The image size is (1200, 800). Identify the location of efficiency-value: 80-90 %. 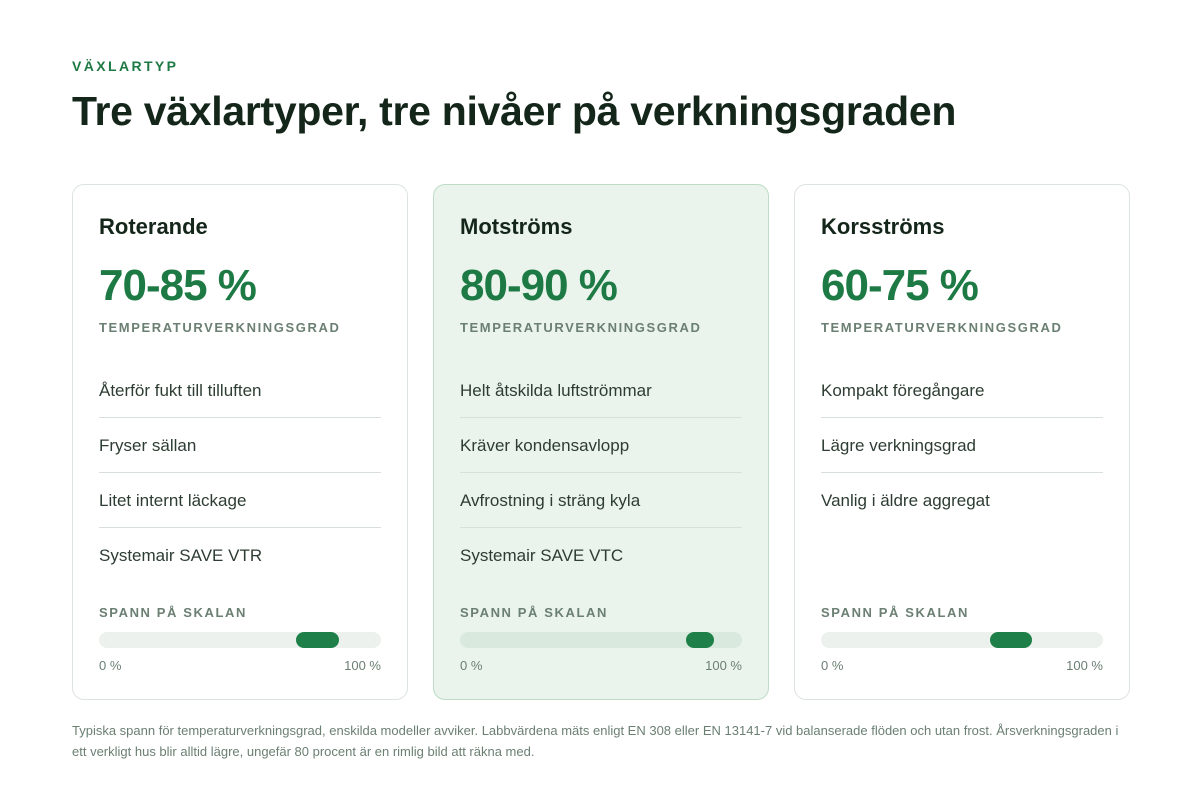
(539, 285).